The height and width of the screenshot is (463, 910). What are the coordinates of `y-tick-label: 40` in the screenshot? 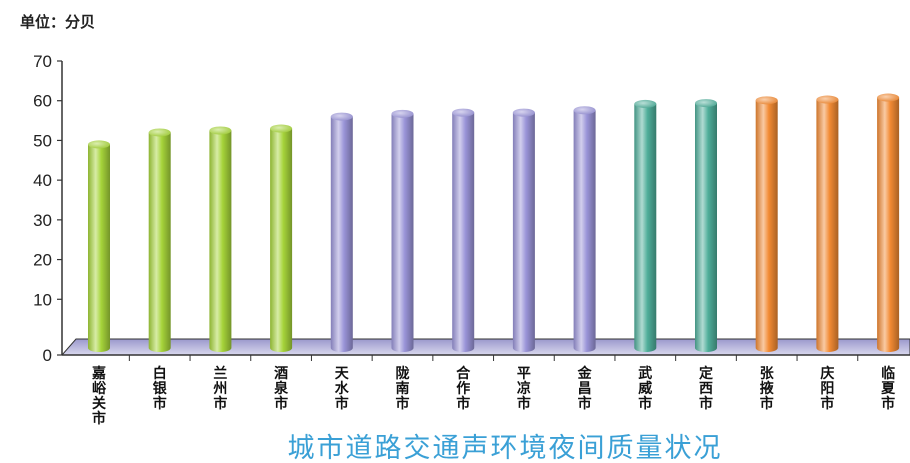 It's located at (42, 180).